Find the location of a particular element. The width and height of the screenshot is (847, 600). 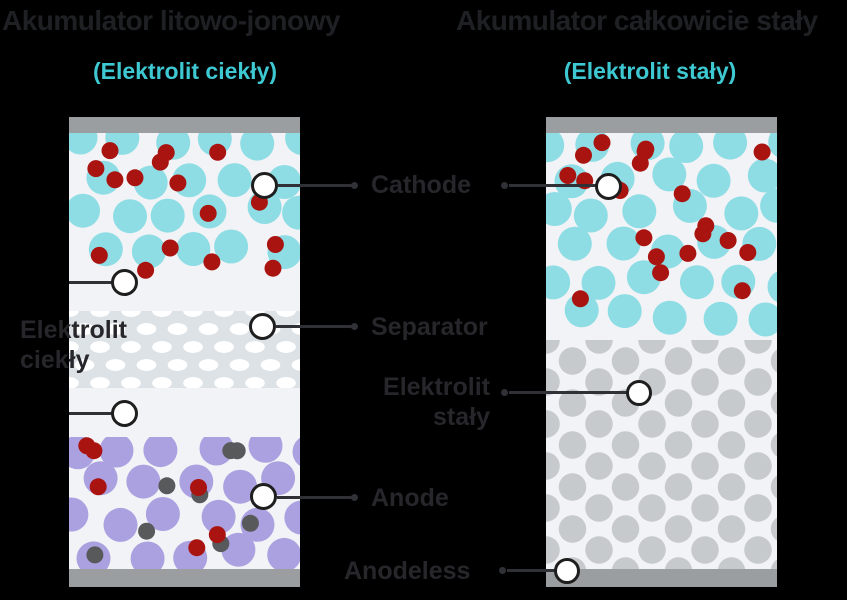

anode-line is located at coordinates (314, 497).